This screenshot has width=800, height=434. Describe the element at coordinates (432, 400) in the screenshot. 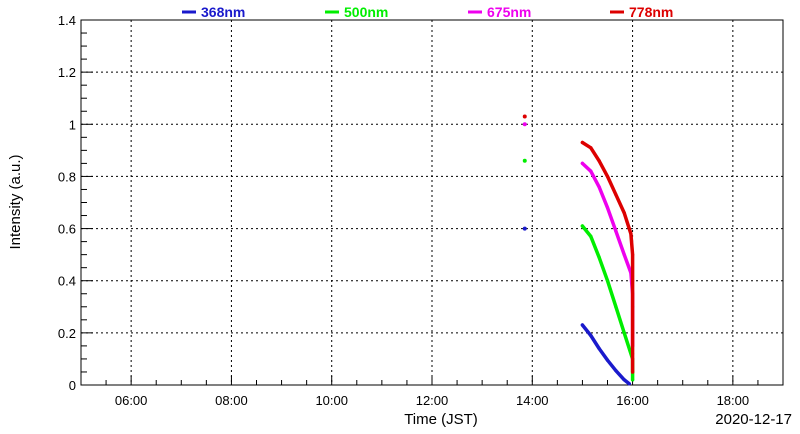

I see `x-tick-label: 12:00` at that location.